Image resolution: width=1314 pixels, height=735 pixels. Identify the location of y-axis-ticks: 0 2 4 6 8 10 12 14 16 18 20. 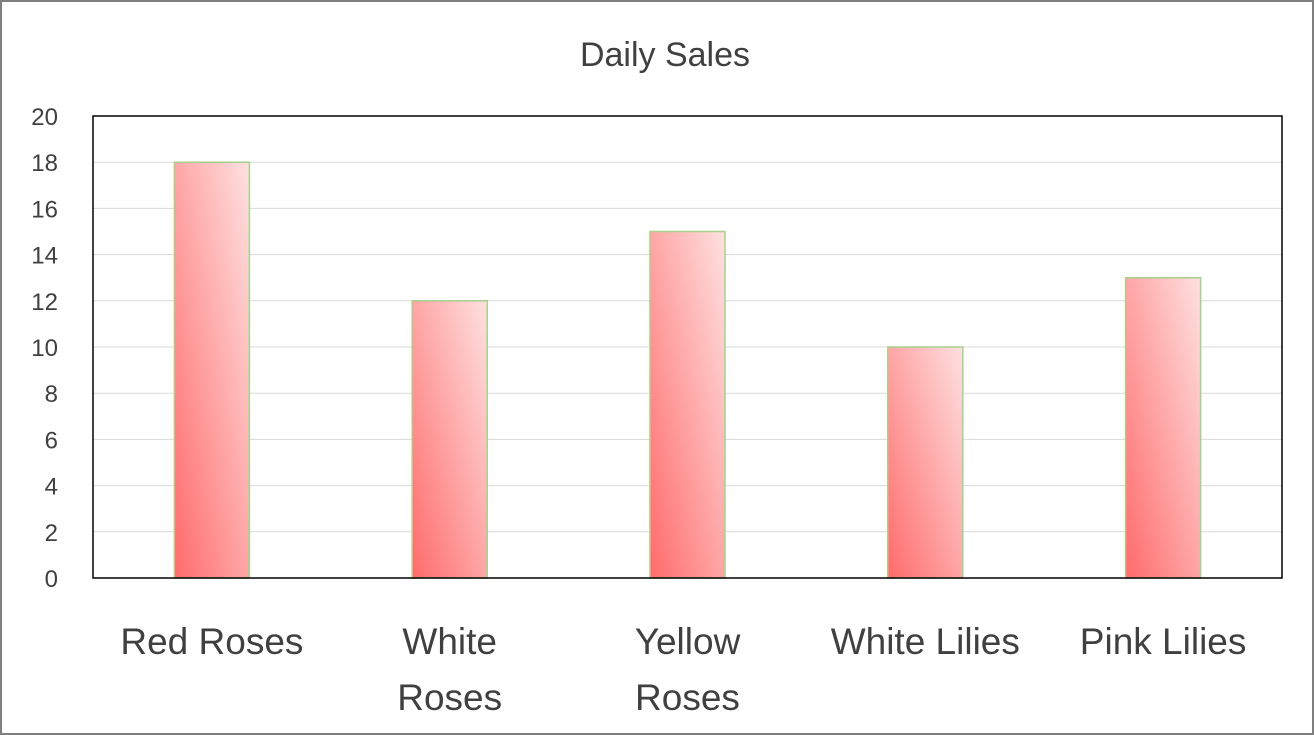
(44, 348).